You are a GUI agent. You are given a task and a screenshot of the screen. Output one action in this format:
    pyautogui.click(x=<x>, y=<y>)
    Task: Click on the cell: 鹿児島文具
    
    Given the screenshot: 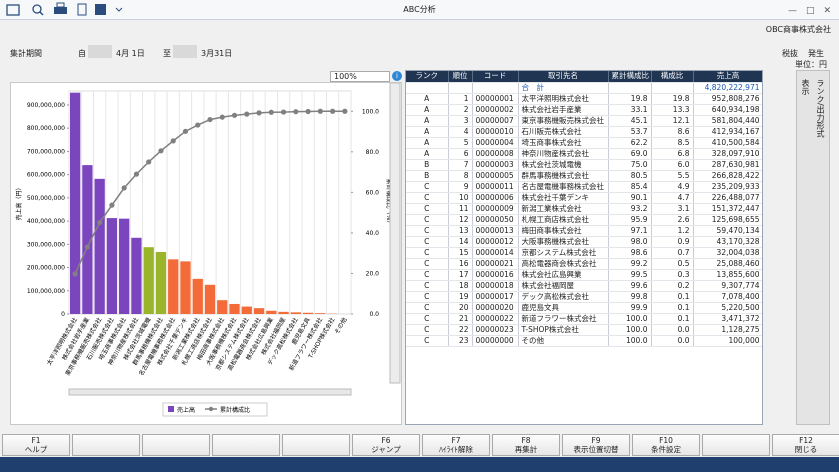 What is the action you would take?
    pyautogui.click(x=563, y=308)
    